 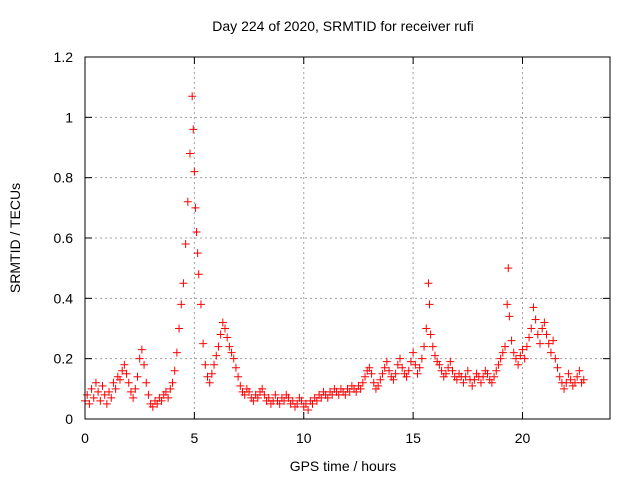 What do you see at coordinates (343, 466) in the screenshot?
I see `x-axis-title: GPS time / hours` at bounding box center [343, 466].